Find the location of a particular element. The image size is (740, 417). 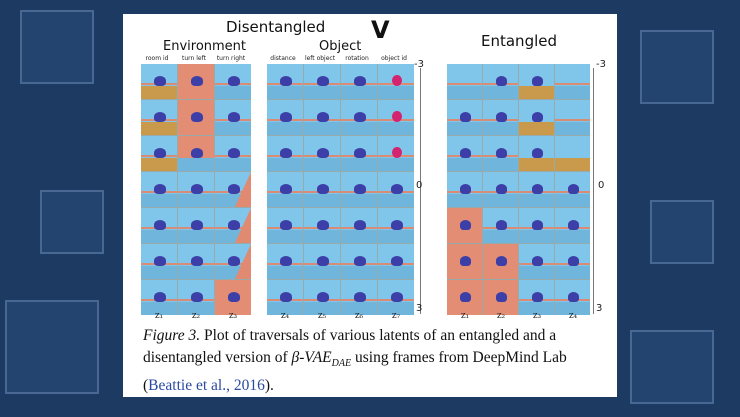

entangled-title: Entangled is located at coordinates (519, 41).